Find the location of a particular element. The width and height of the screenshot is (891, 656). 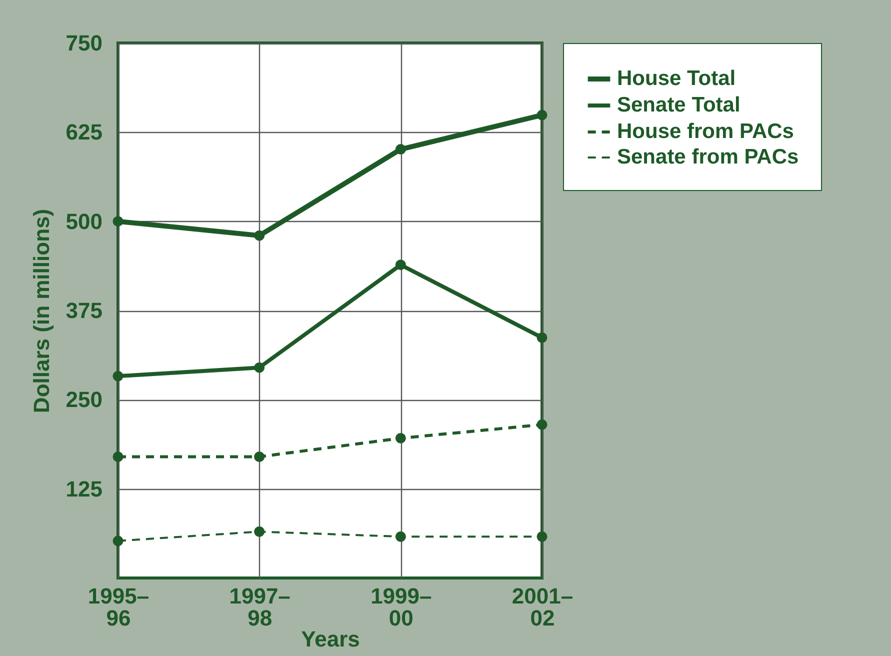

x-axis-title: Years is located at coordinates (330, 639).